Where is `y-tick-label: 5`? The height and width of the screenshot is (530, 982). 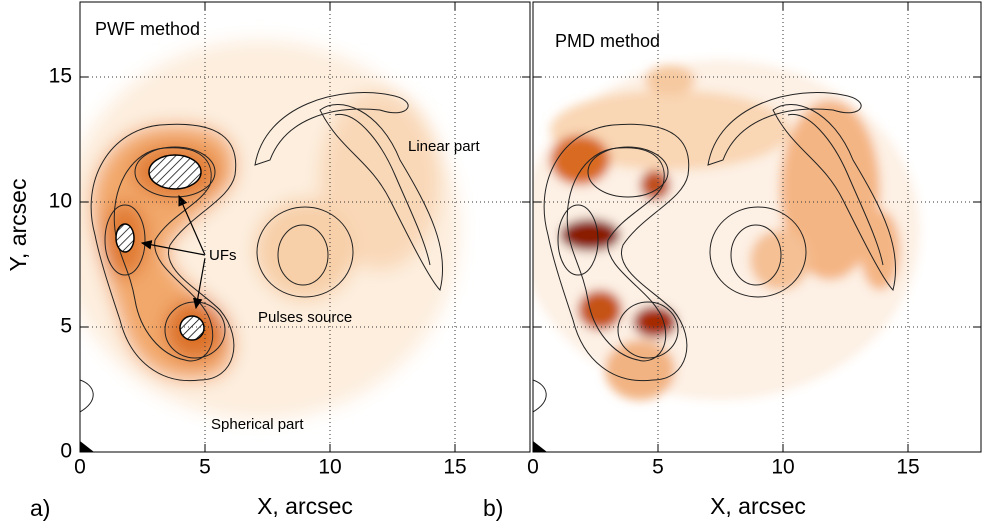 y-tick-label: 5 is located at coordinates (66, 326).